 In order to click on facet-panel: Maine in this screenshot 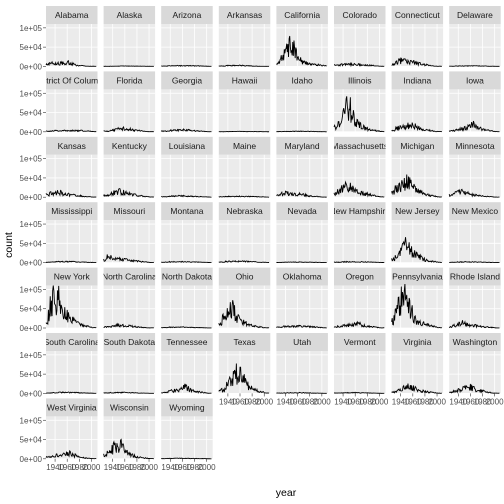, I will do `click(244, 167)`.